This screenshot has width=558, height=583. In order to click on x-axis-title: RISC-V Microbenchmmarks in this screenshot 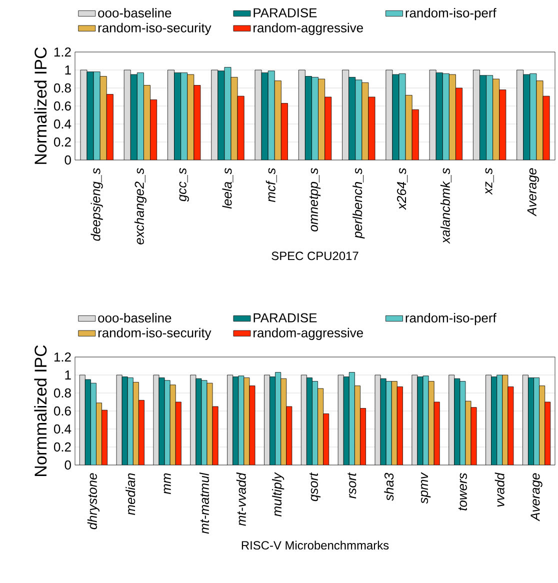, I will do `click(315, 545)`.